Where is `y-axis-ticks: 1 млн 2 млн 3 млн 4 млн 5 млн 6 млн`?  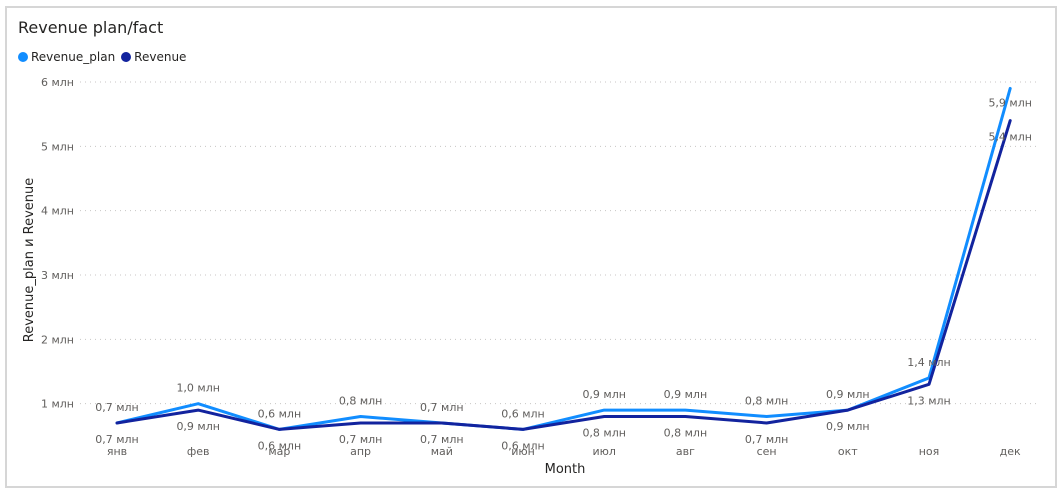 y-axis-ticks: 1 млн 2 млн 3 млн 4 млн 5 млн 6 млн is located at coordinates (57, 243).